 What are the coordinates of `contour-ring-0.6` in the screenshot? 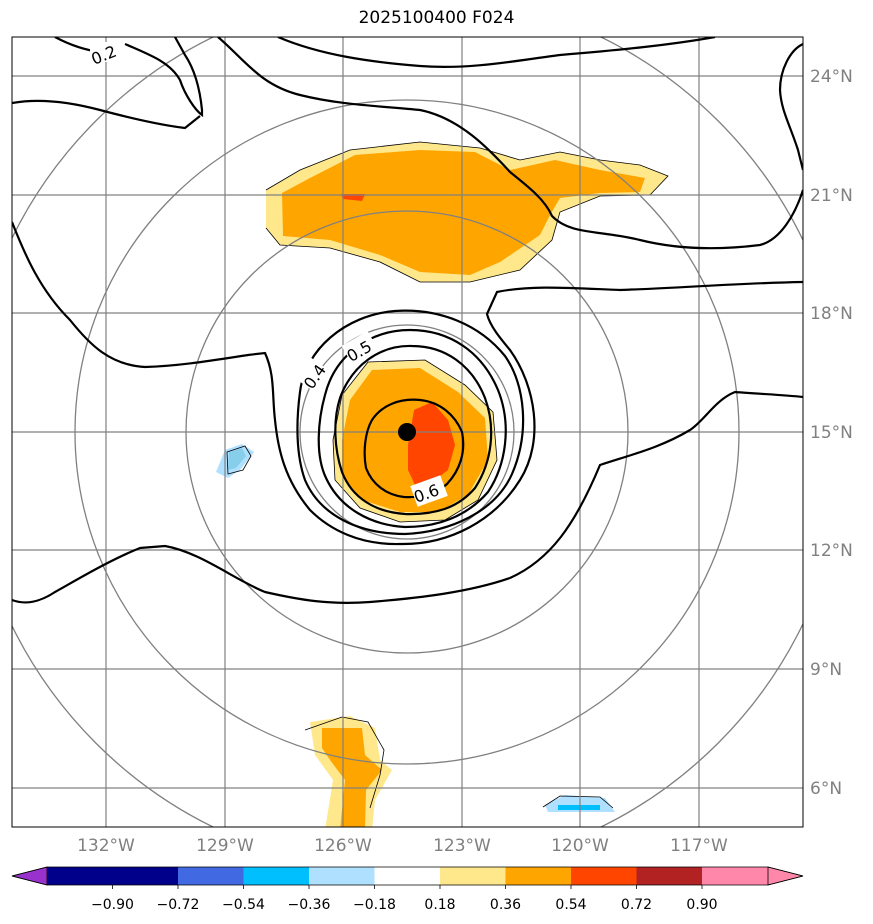 It's located at (414, 448).